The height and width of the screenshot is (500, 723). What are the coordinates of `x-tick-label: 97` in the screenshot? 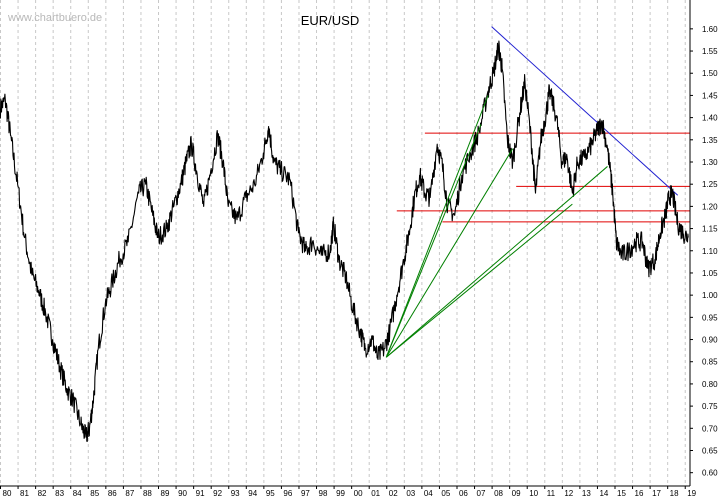 It's located at (305, 493).